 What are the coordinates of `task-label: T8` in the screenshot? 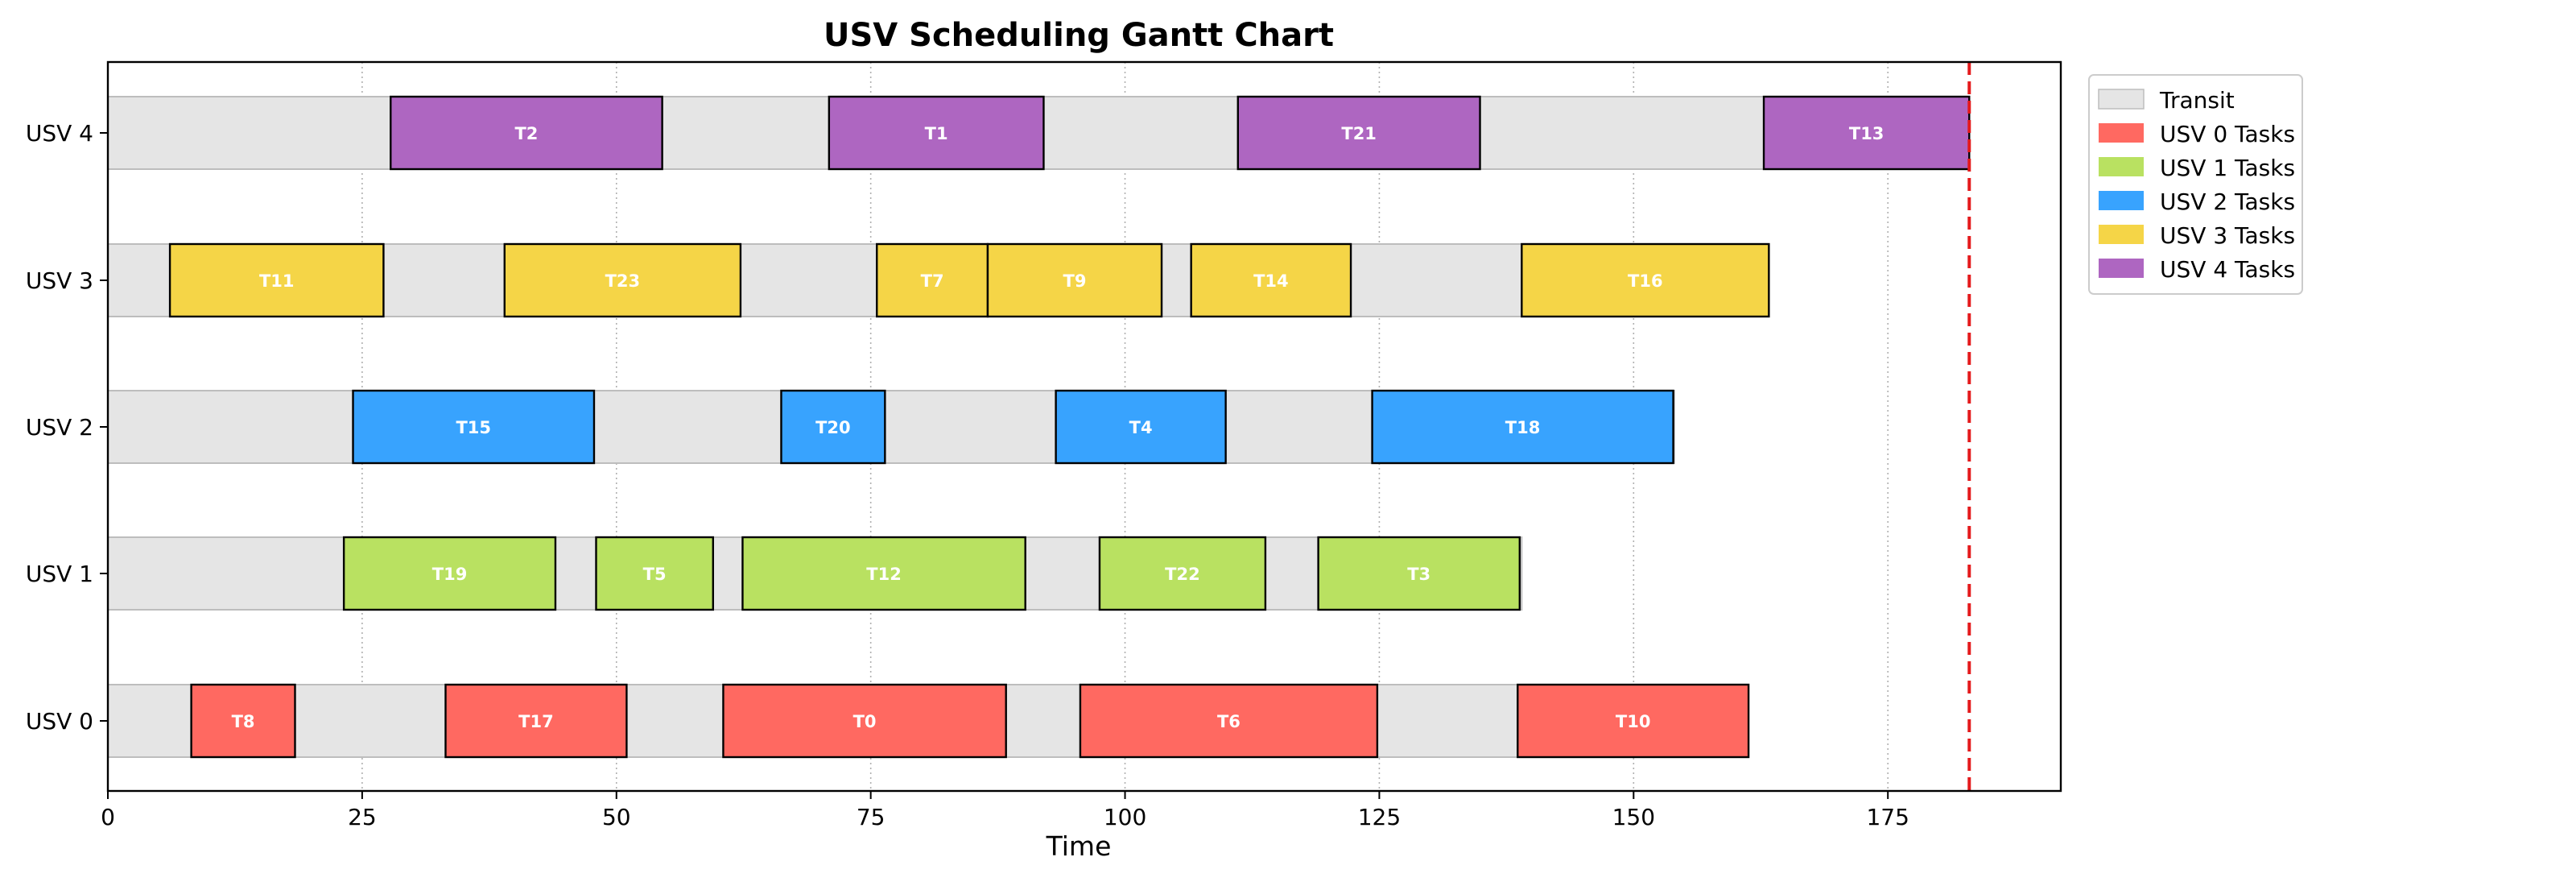 It's located at (243, 721).